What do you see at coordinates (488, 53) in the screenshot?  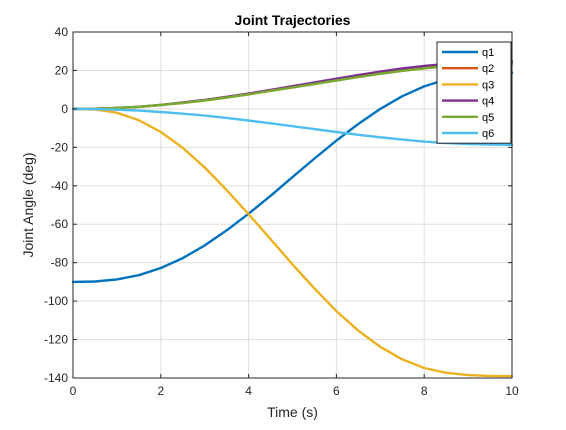 I see `legend-label-q1: q1` at bounding box center [488, 53].